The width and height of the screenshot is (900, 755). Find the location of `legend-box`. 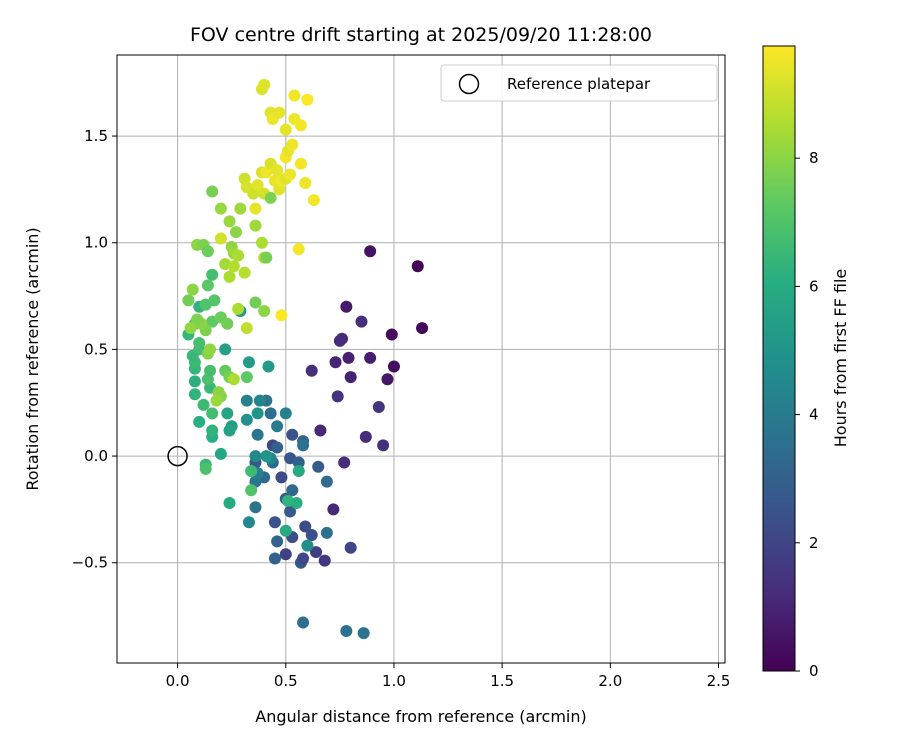

legend-box is located at coordinates (579, 83).